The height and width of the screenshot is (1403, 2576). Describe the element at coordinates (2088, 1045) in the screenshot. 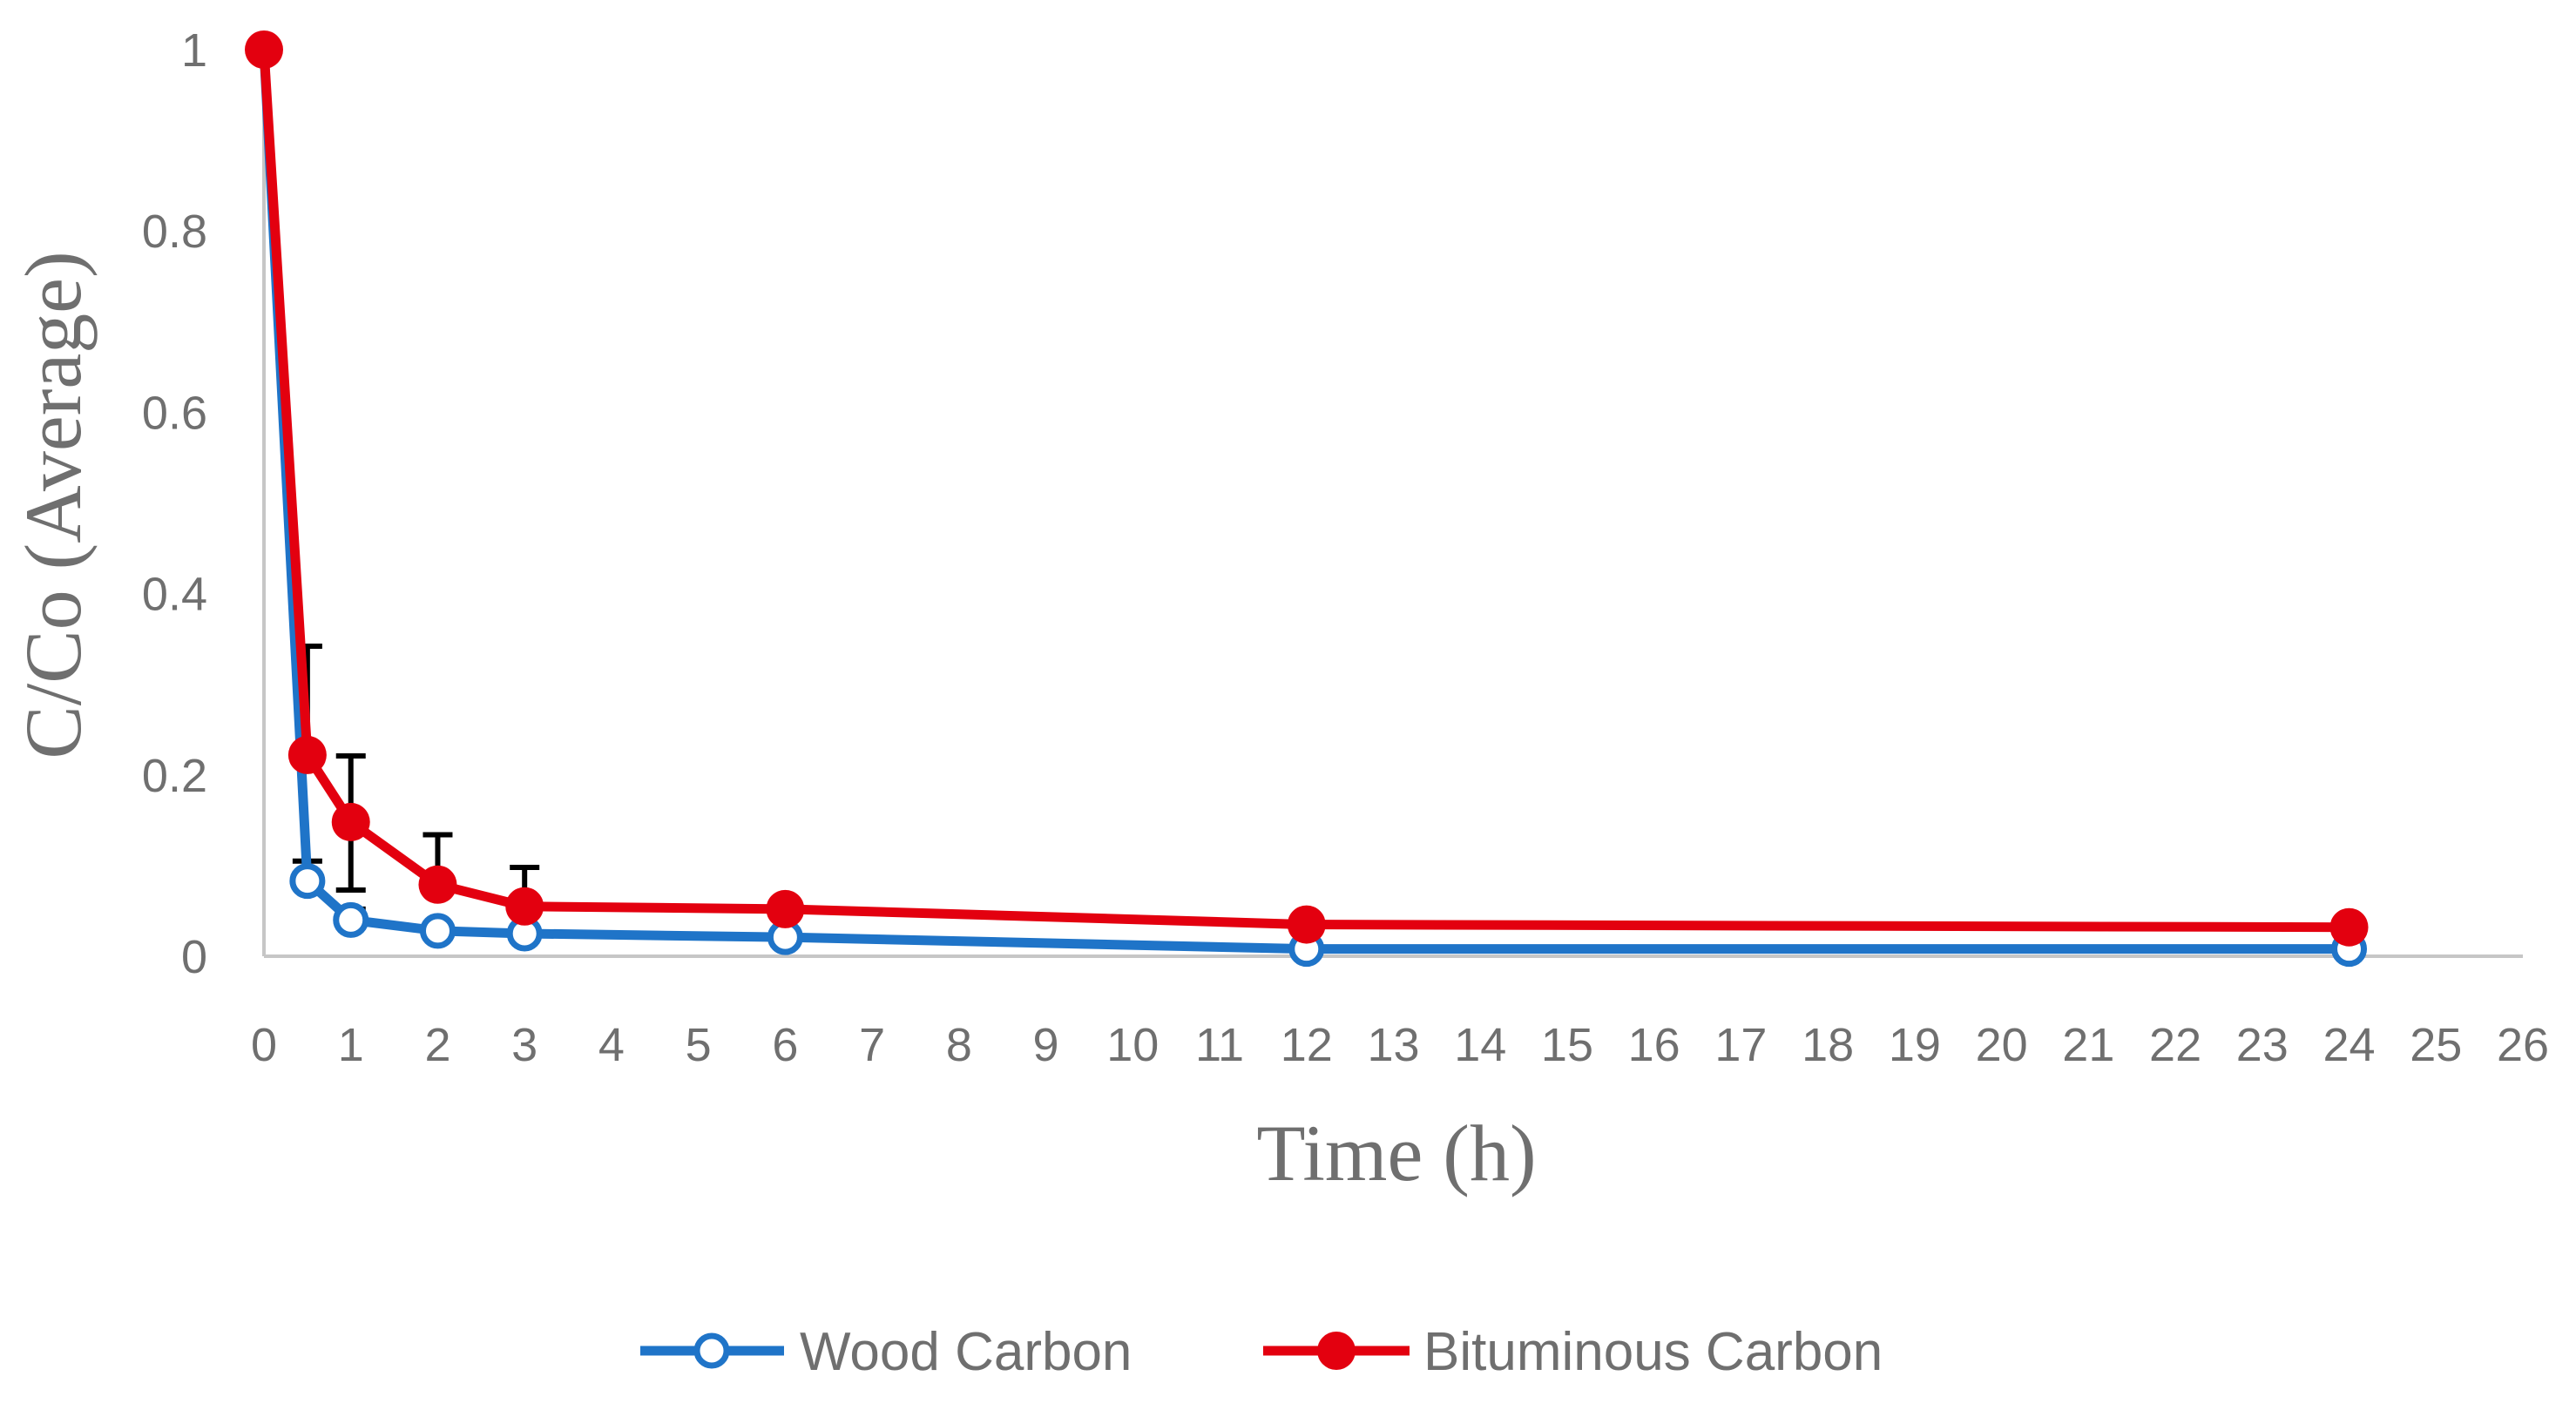

I see `x-tick-label-21: 21` at that location.